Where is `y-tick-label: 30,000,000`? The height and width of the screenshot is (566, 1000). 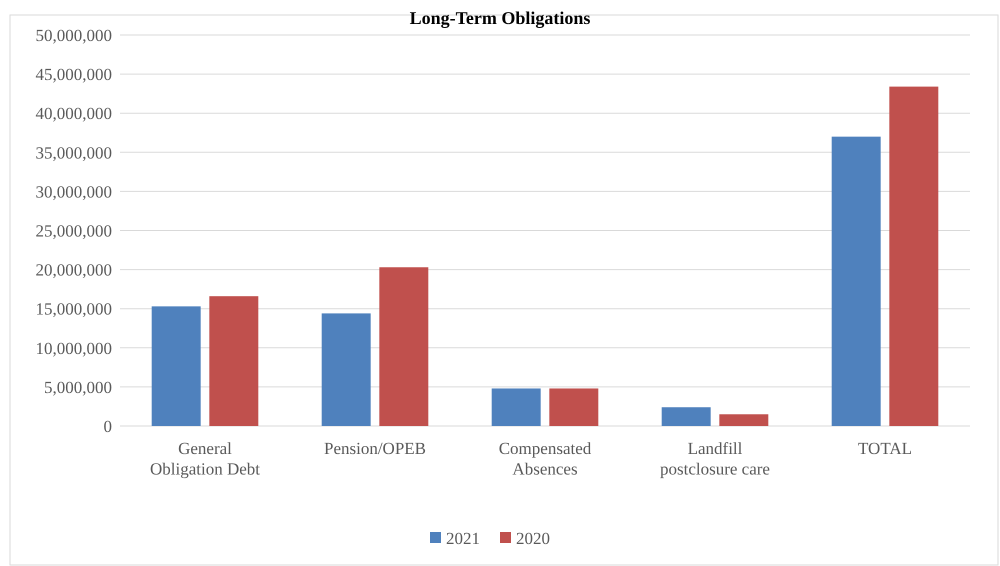 y-tick-label: 30,000,000 is located at coordinates (74, 192).